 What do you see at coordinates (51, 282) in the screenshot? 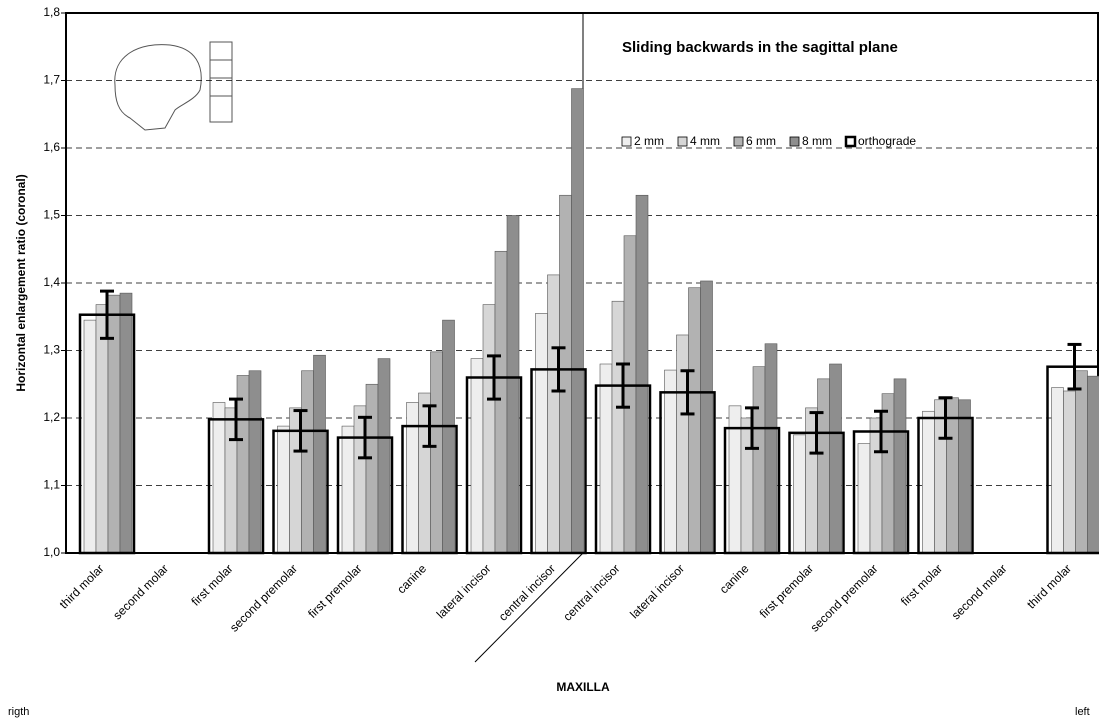
I see `y-tick-label: 1,4` at bounding box center [51, 282].